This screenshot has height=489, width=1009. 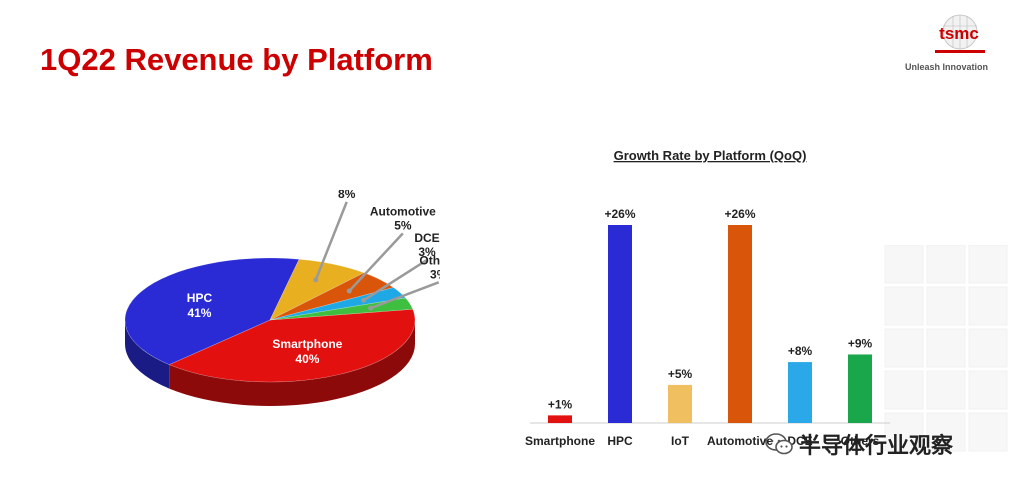 What do you see at coordinates (860, 343) in the screenshot?
I see `bar-value-others: +9%` at bounding box center [860, 343].